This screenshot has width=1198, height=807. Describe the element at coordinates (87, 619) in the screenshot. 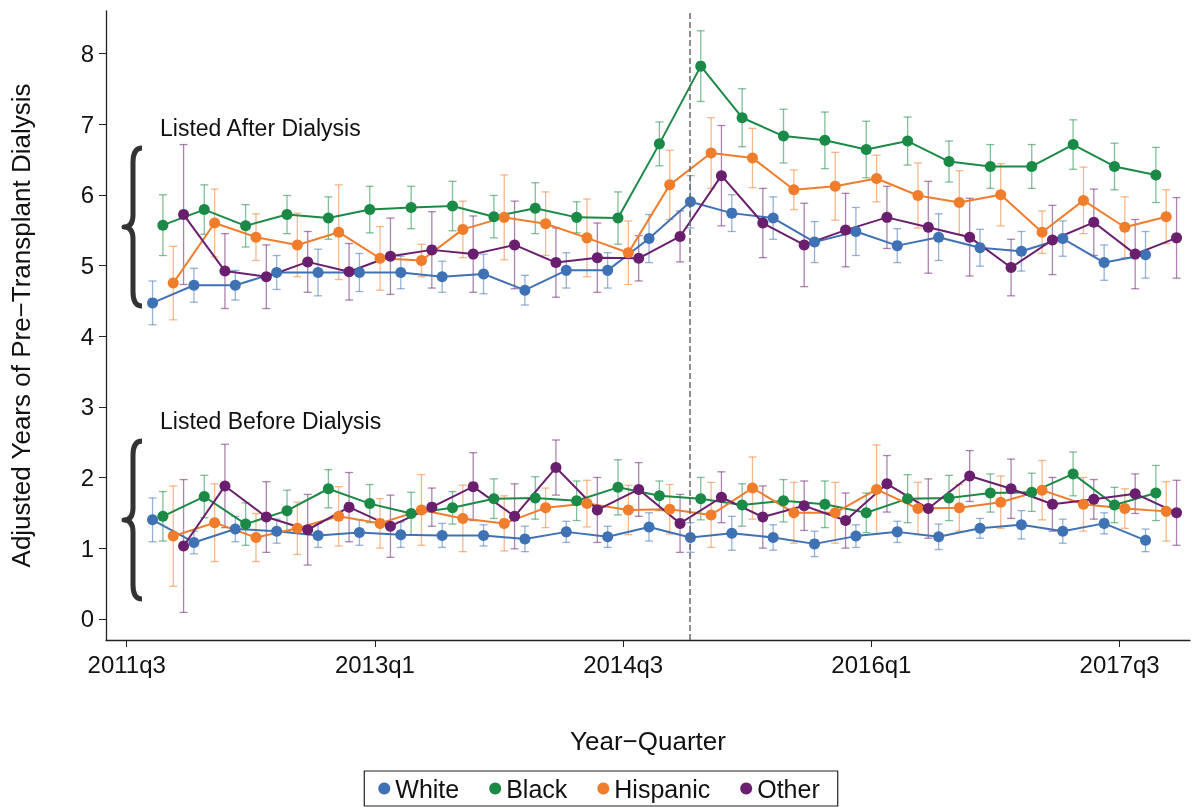

I see `y-tick-label: 0` at that location.